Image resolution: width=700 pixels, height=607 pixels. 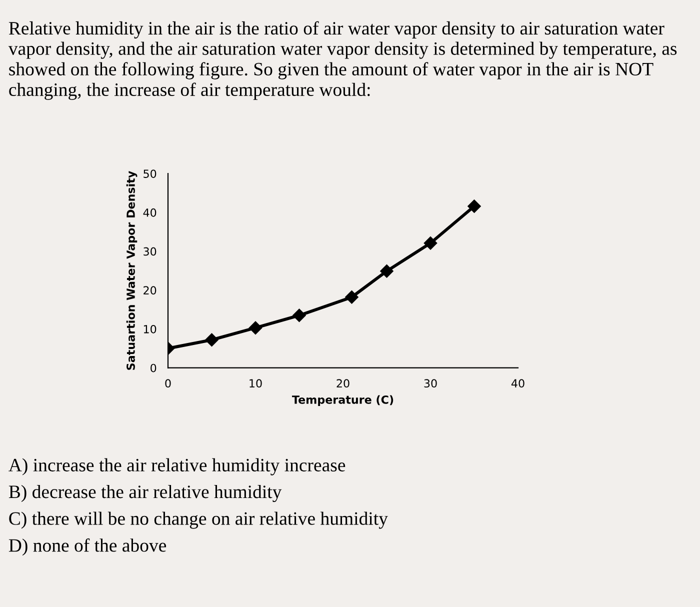 What do you see at coordinates (149, 212) in the screenshot?
I see `y-tick-label: 40` at bounding box center [149, 212].